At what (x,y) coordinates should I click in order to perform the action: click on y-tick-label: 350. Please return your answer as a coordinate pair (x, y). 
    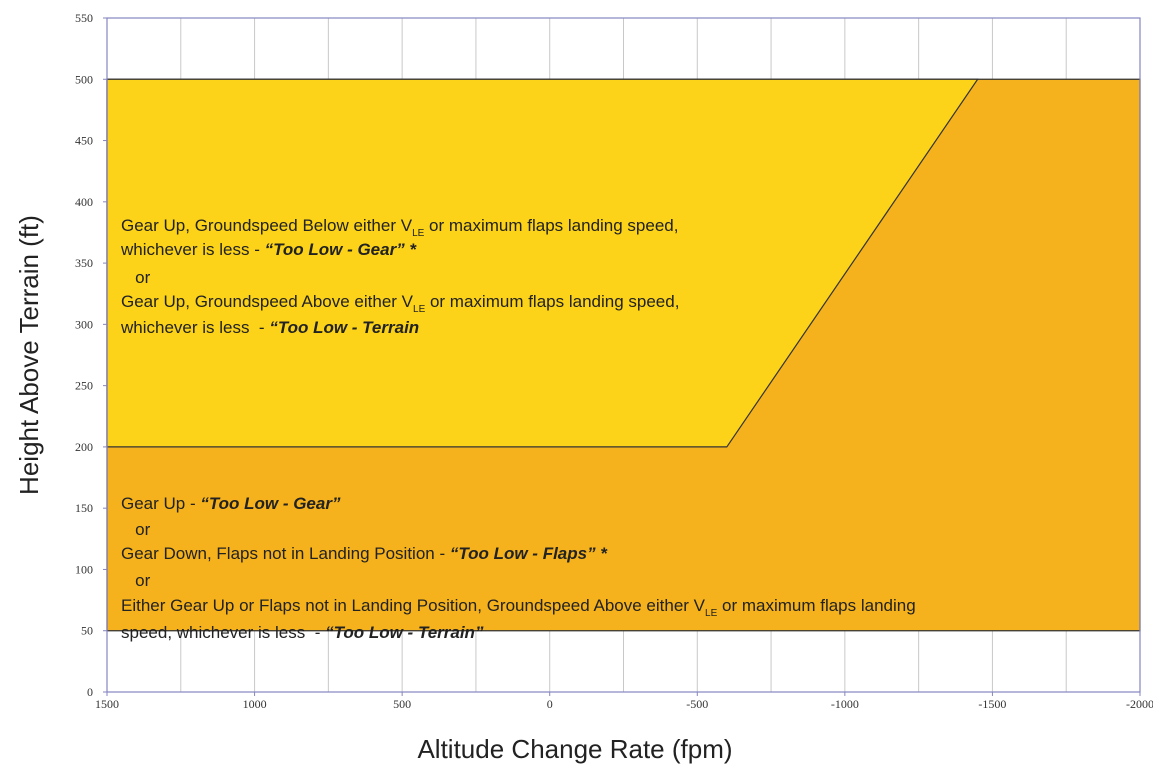
    Looking at the image, I should click on (84, 263).